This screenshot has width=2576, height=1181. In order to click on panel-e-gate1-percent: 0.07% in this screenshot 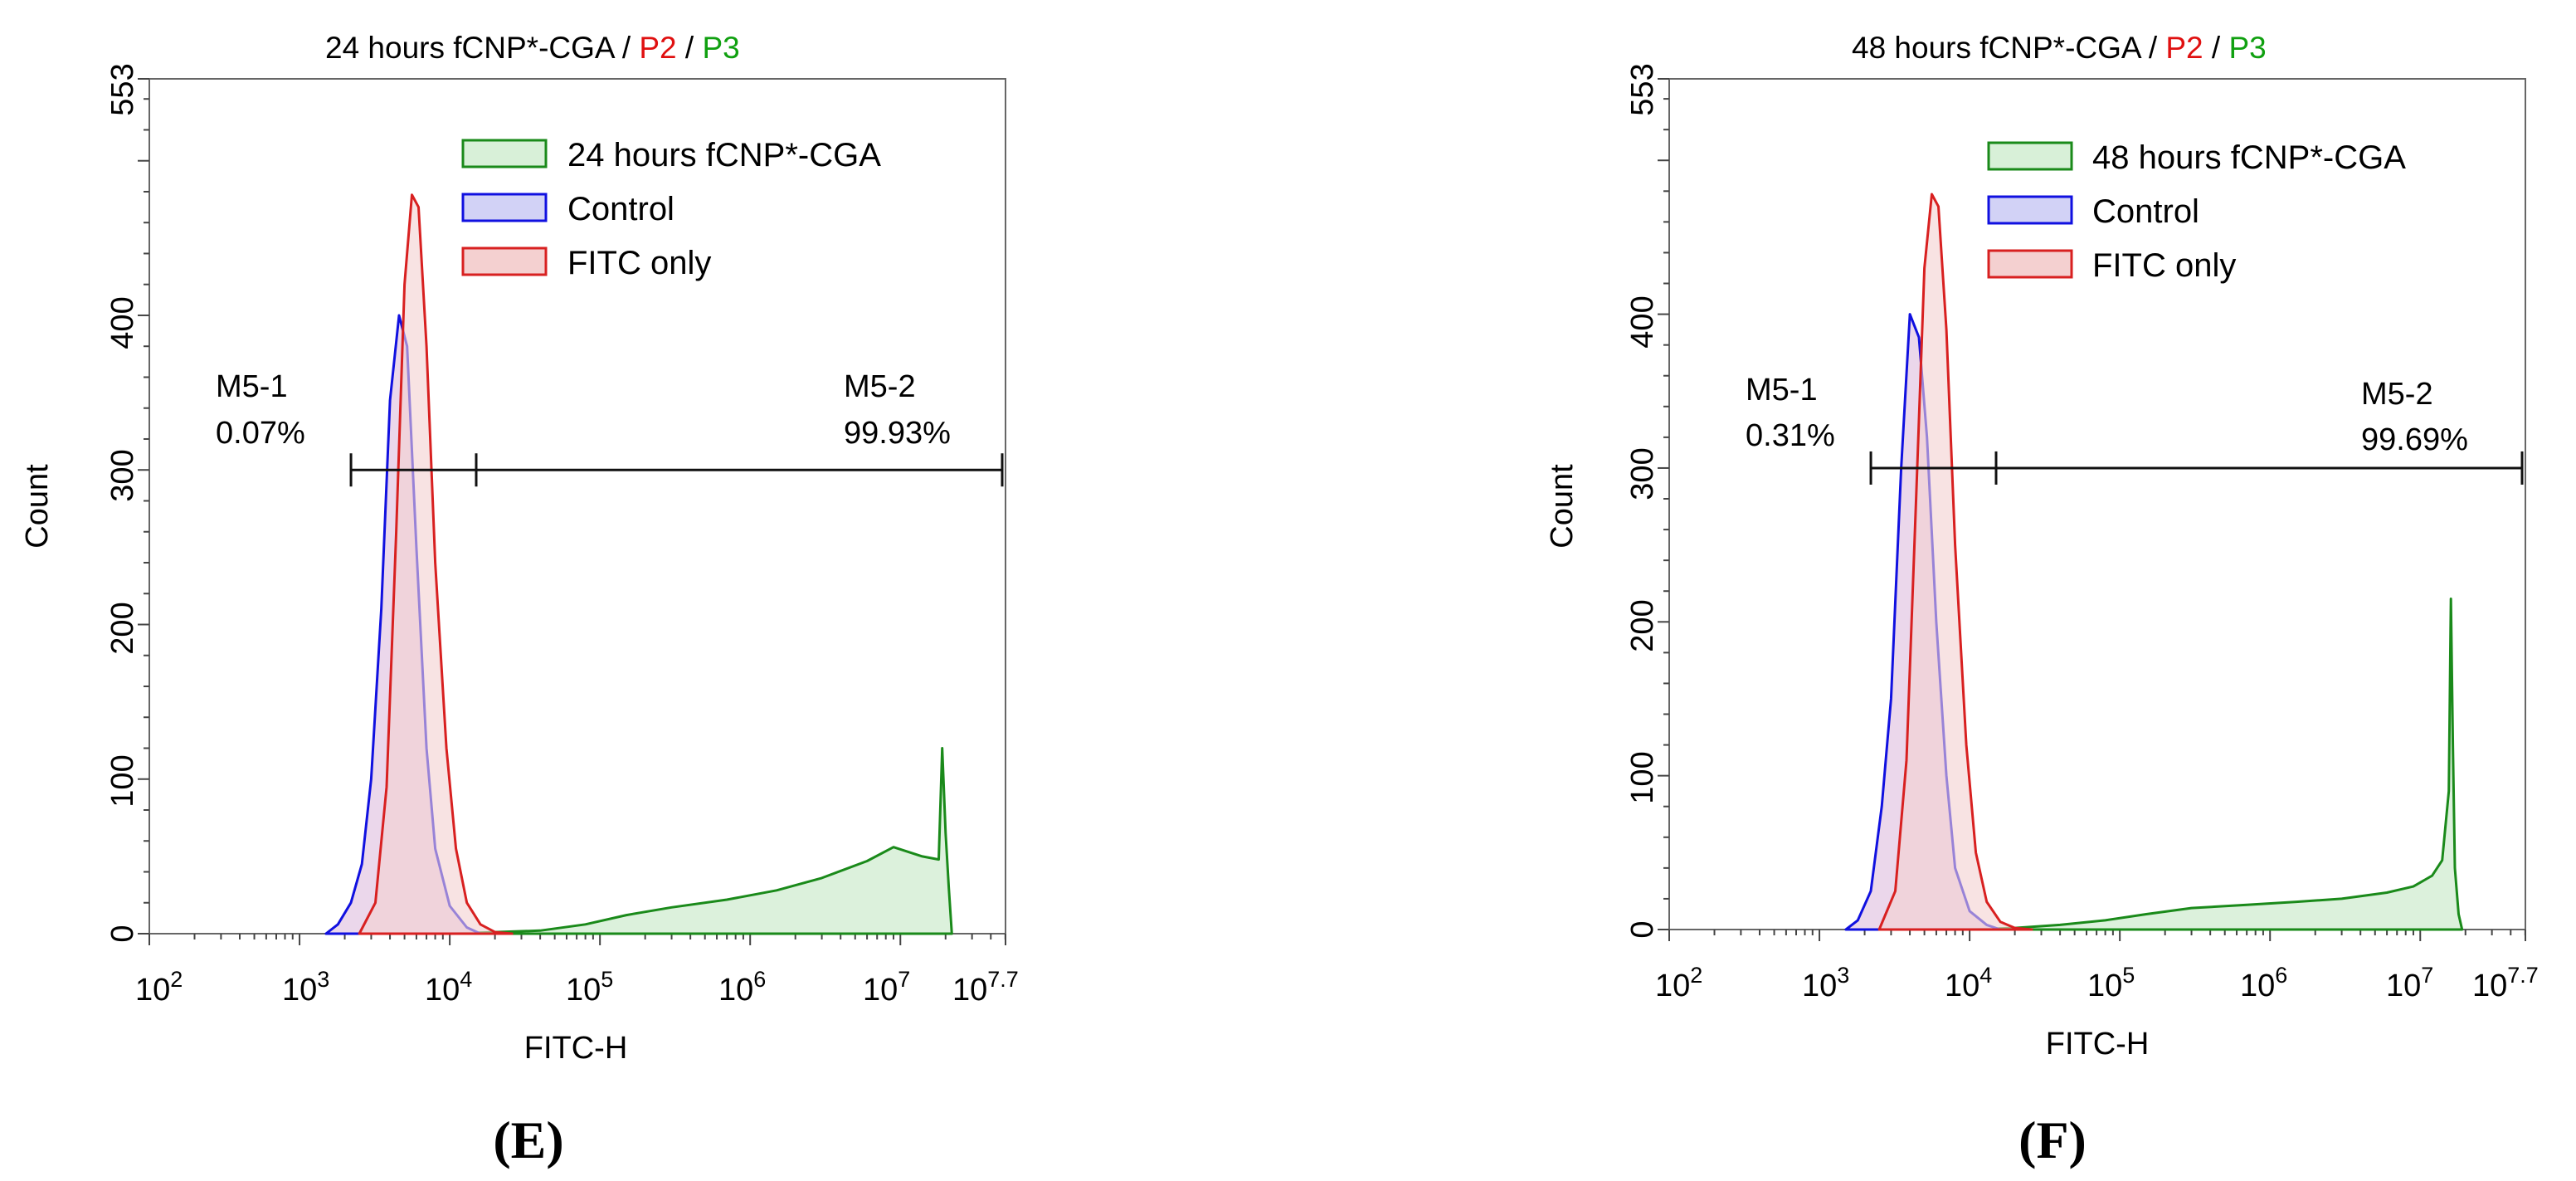, I will do `click(260, 433)`.